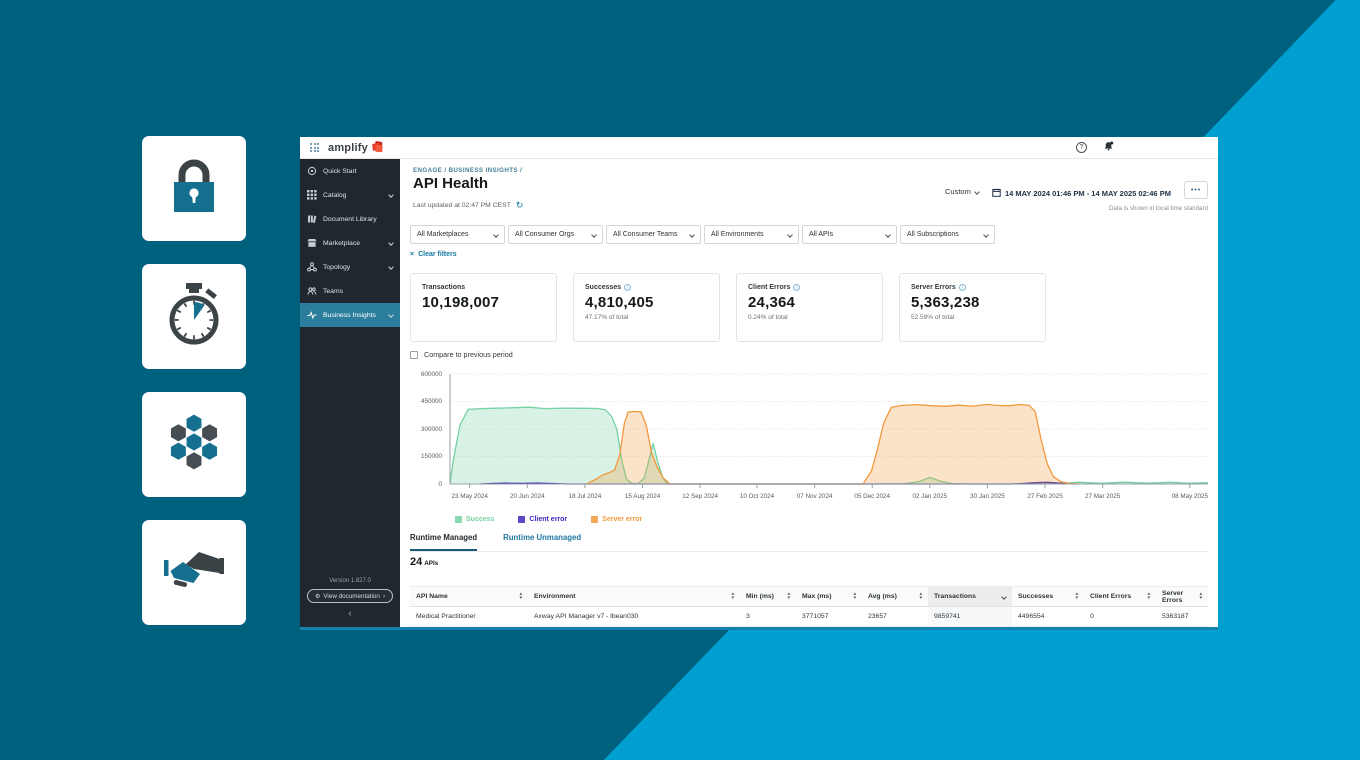 The height and width of the screenshot is (760, 1360). Describe the element at coordinates (350, 219) in the screenshot. I see `sidebar-item-document-library: Document Library` at that location.